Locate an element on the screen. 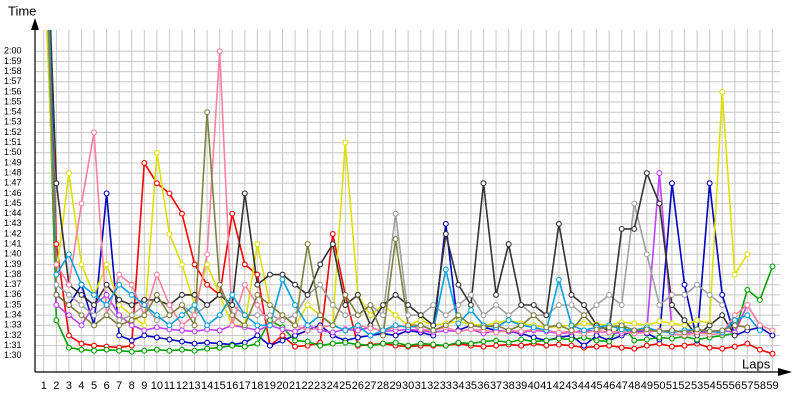  x-tick-label: 56 is located at coordinates (735, 386).